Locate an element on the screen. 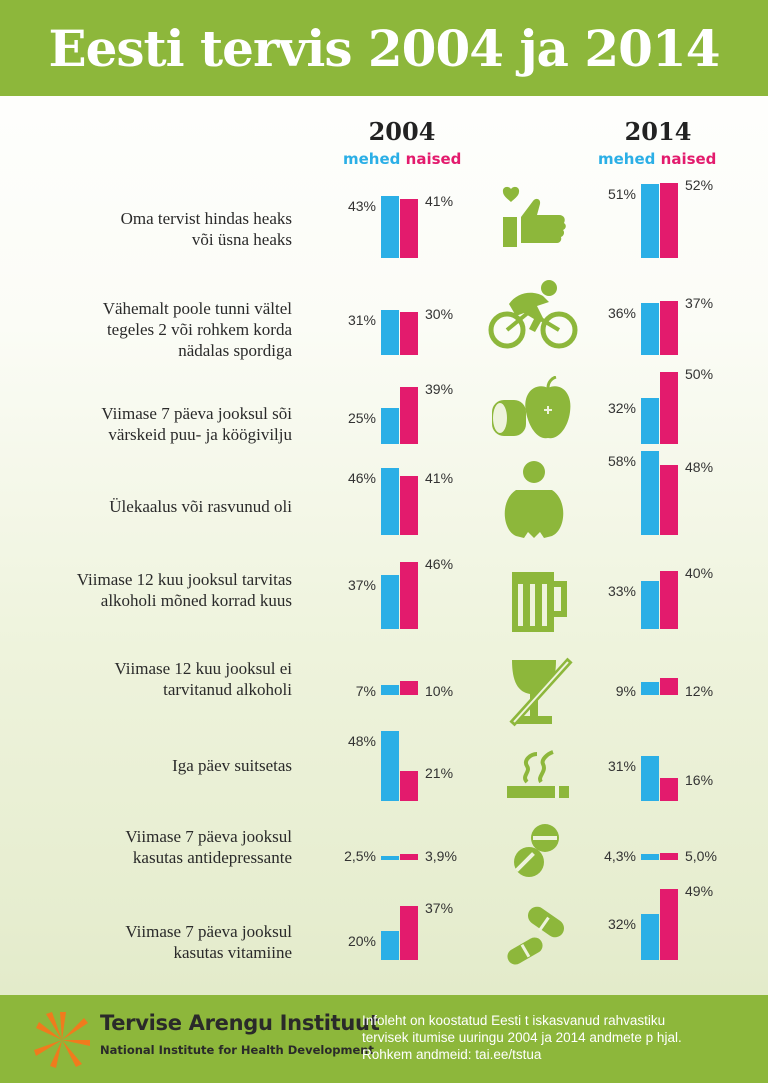 The height and width of the screenshot is (1083, 768). cyclist-icon is located at coordinates (533, 314).